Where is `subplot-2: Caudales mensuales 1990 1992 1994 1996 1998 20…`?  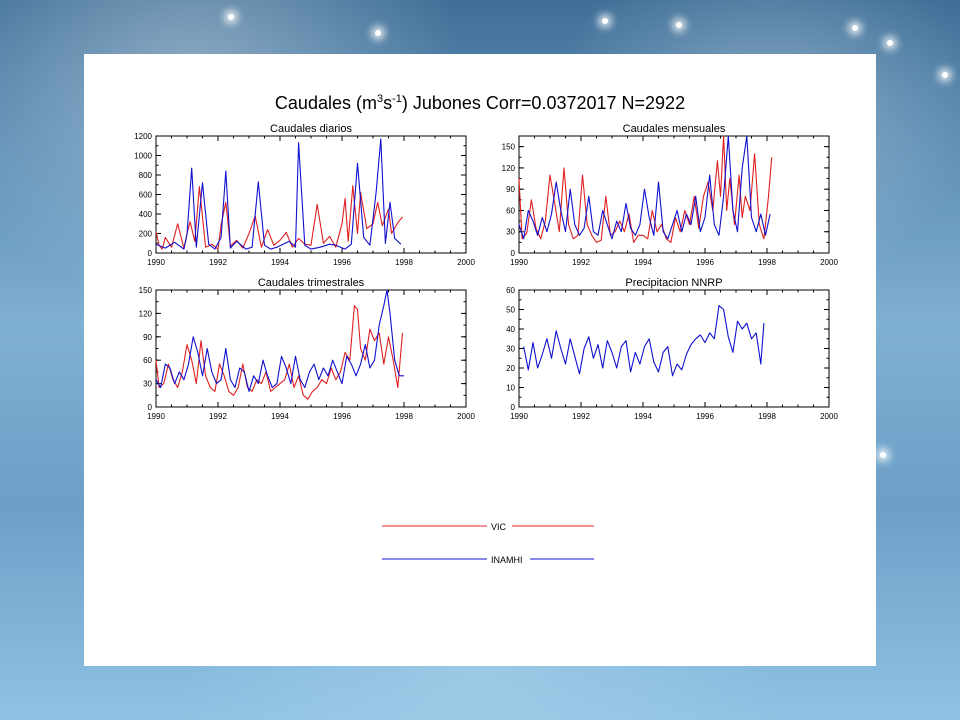
subplot-2: Caudales mensuales 1990 1992 1994 1996 1998 20… is located at coordinates (670, 195).